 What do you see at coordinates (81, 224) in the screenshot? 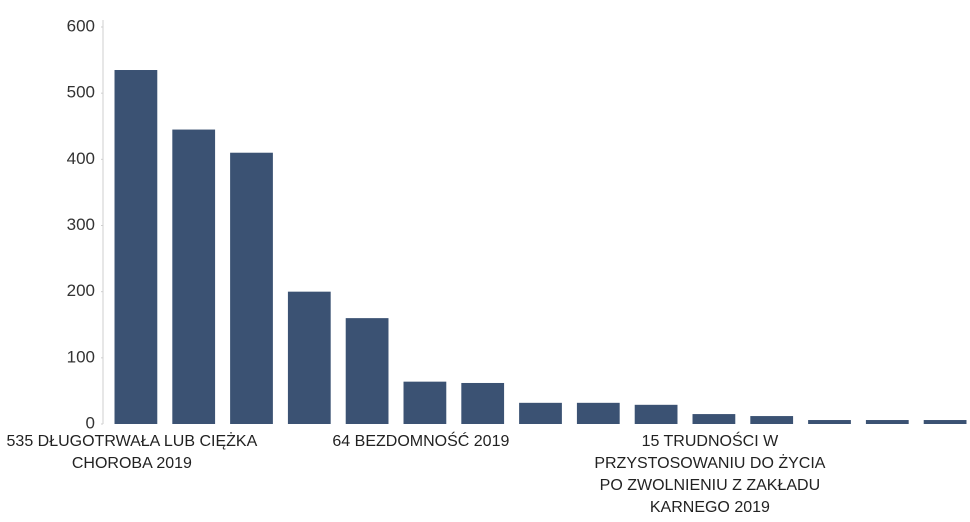
I see `y-tick-label: 300` at bounding box center [81, 224].